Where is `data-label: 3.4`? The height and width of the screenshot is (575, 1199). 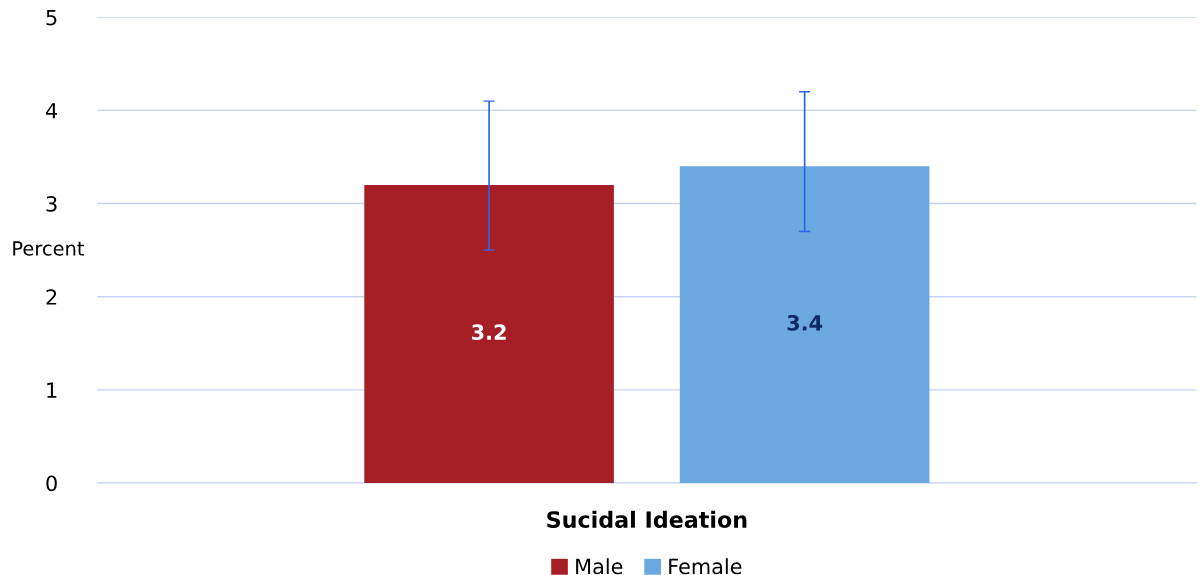
data-label: 3.4 is located at coordinates (805, 322).